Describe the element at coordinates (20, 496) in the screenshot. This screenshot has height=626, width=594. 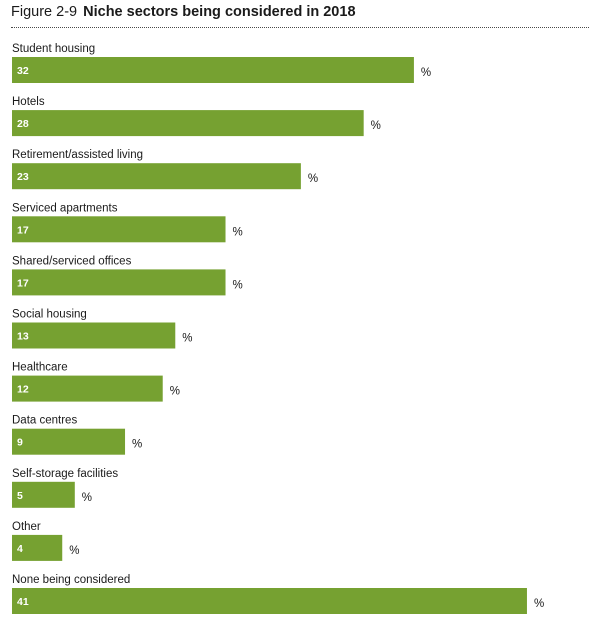
I see `value-label: 5` at that location.